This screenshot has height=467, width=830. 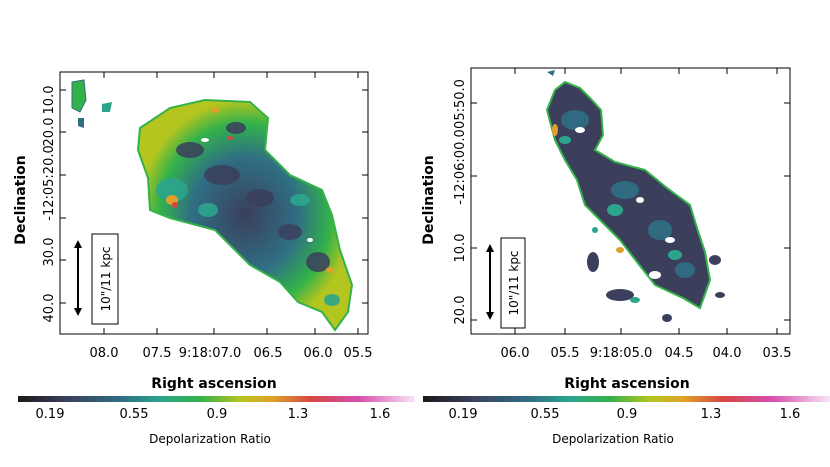 I want to click on left-x-axis-title: Right ascension, so click(x=213, y=384).